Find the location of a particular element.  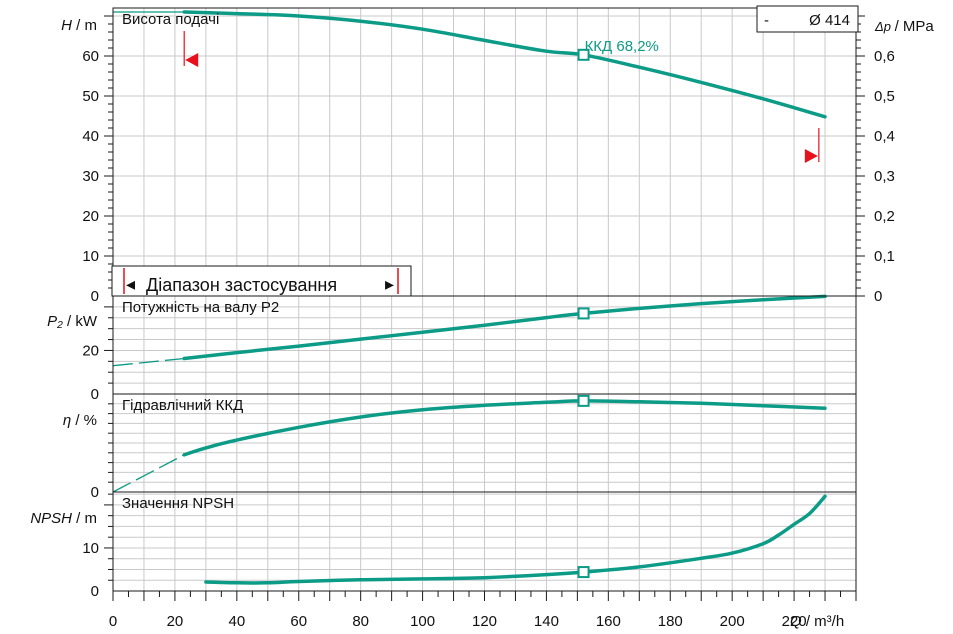

y-axis-unit: / % is located at coordinates (86, 420).